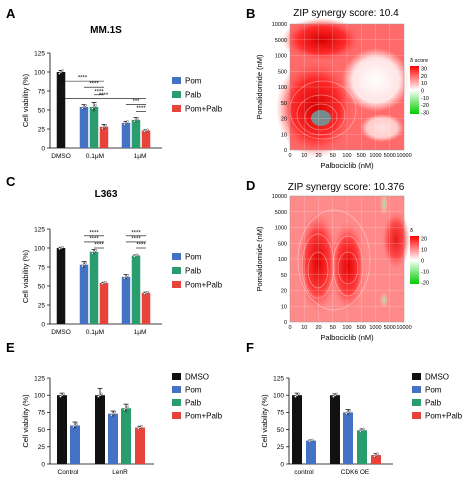 The height and width of the screenshot is (478, 474). What do you see at coordinates (390, 328) in the screenshot?
I see `heatmap-d-xtick-label: 5000` at bounding box center [390, 328].